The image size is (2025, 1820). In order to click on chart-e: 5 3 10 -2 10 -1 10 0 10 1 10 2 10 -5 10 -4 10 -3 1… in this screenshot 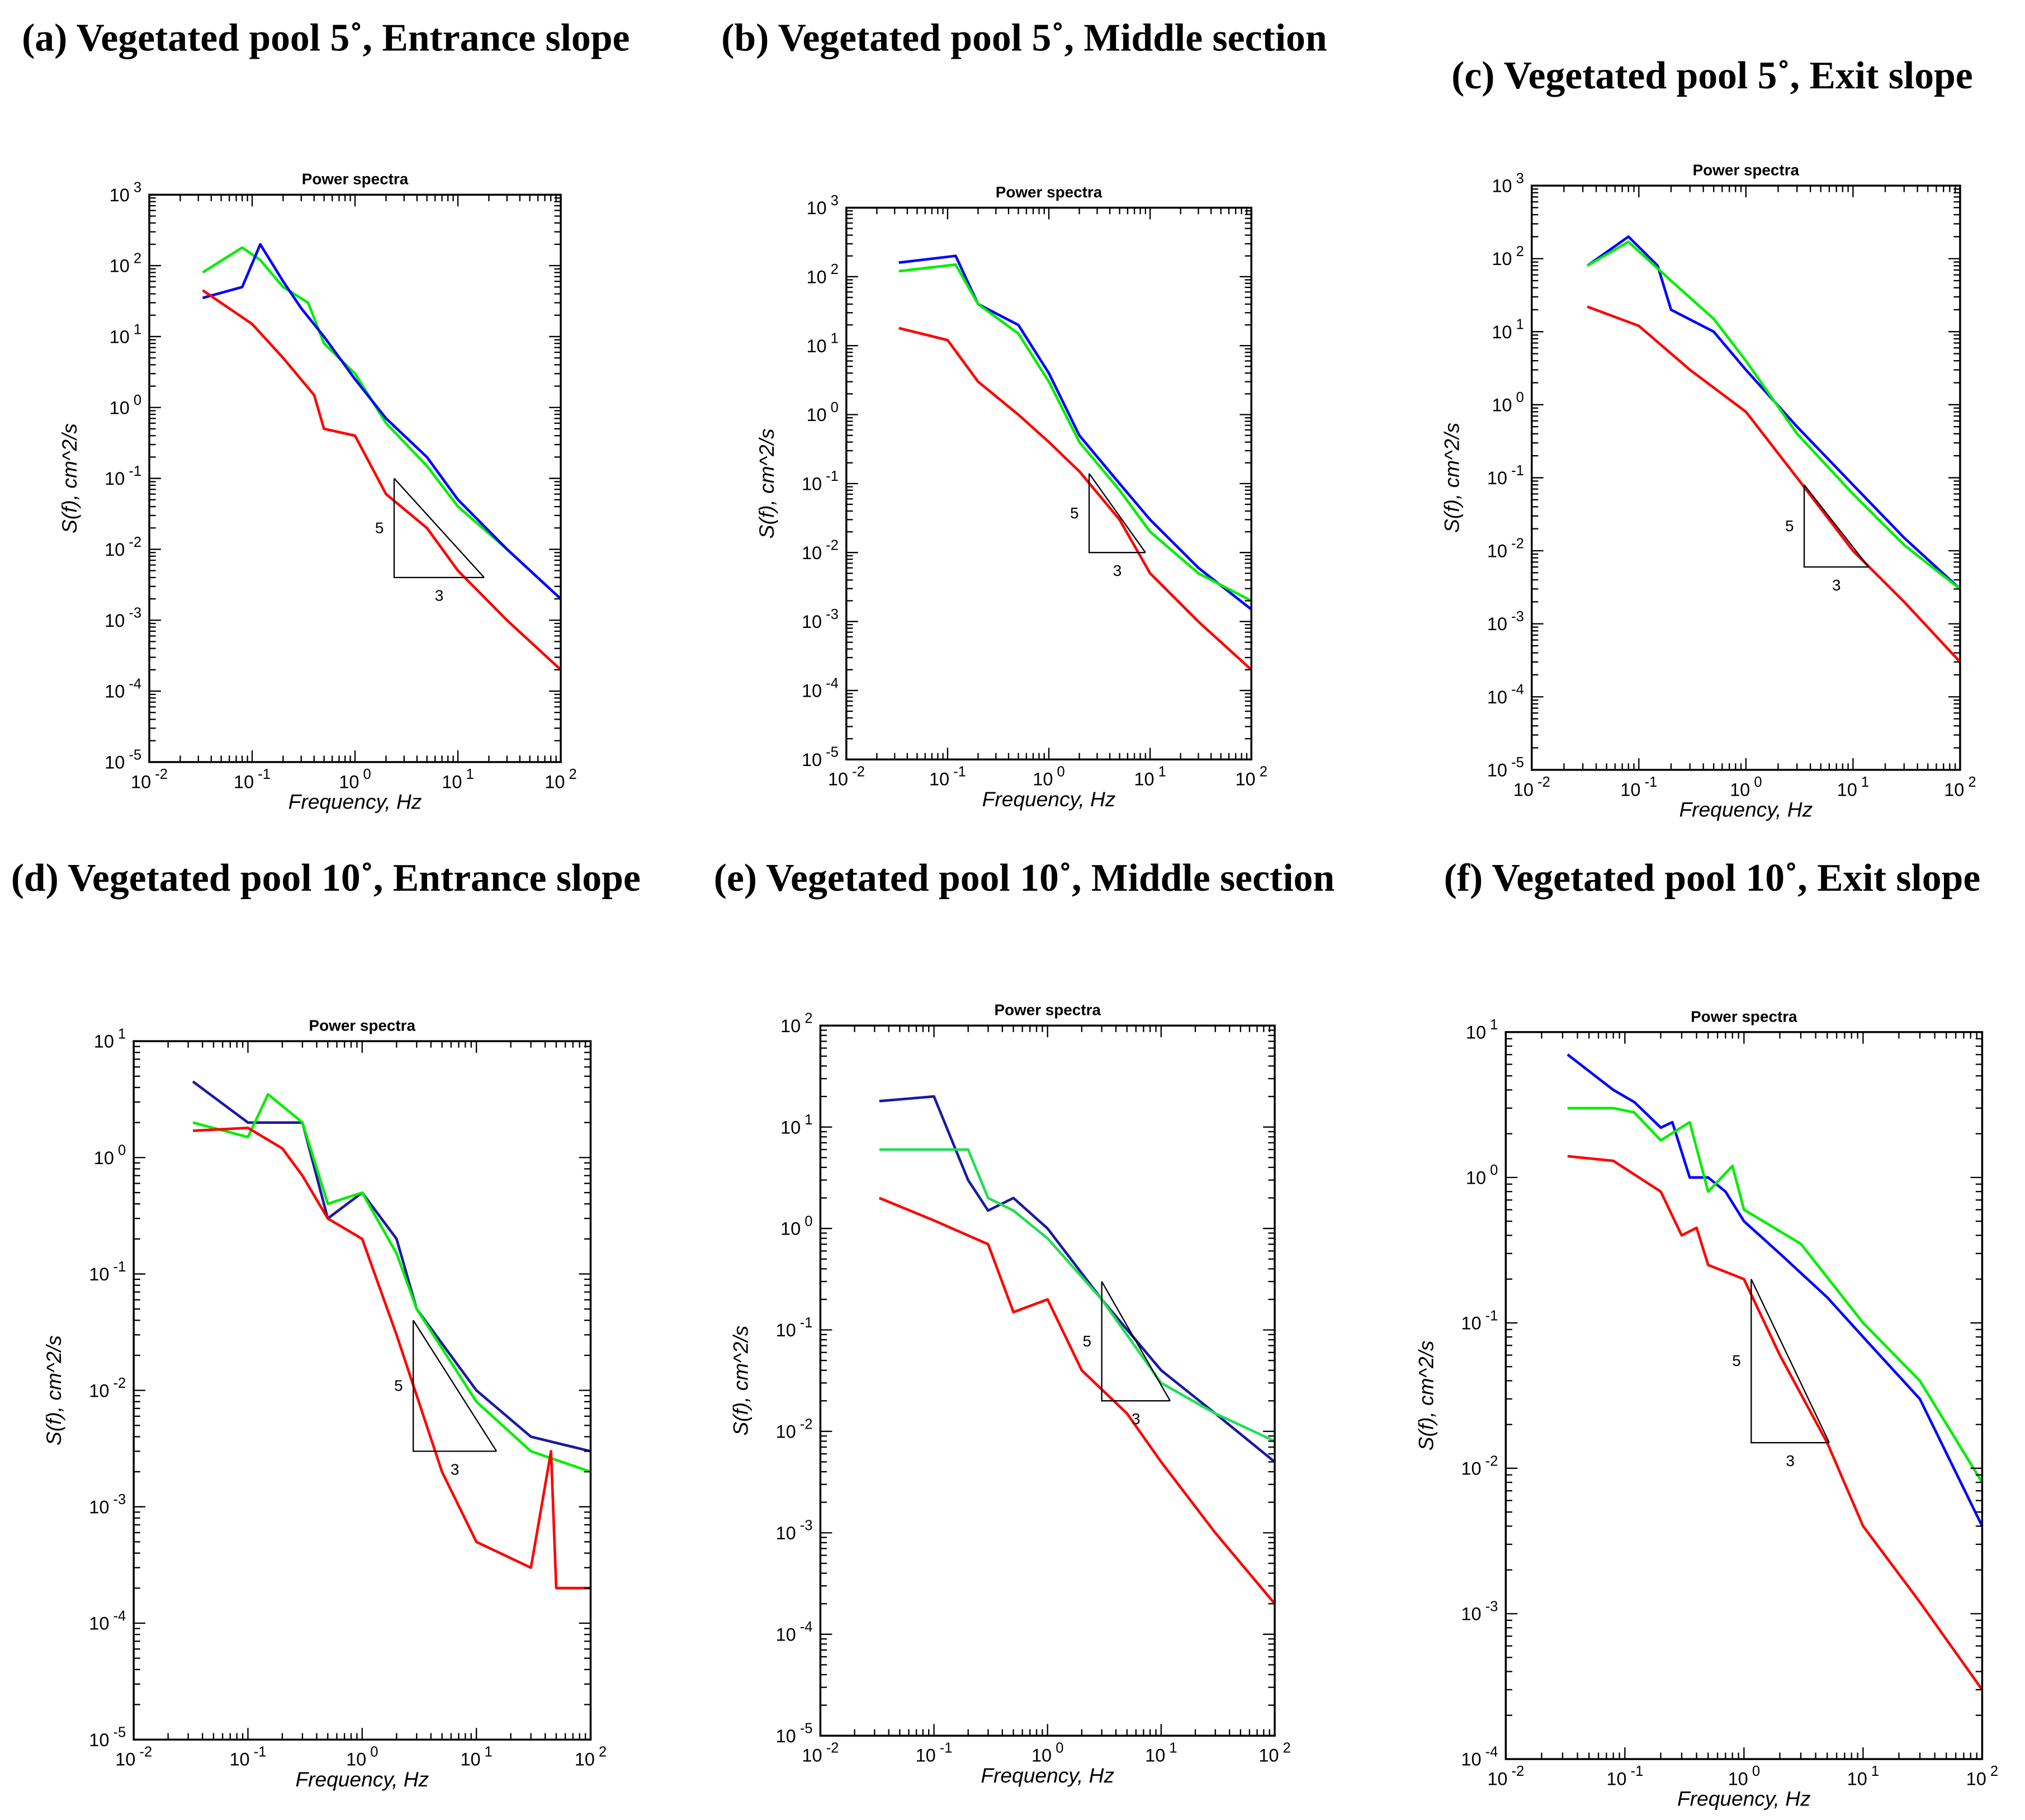, I will do `click(1009, 1394)`.